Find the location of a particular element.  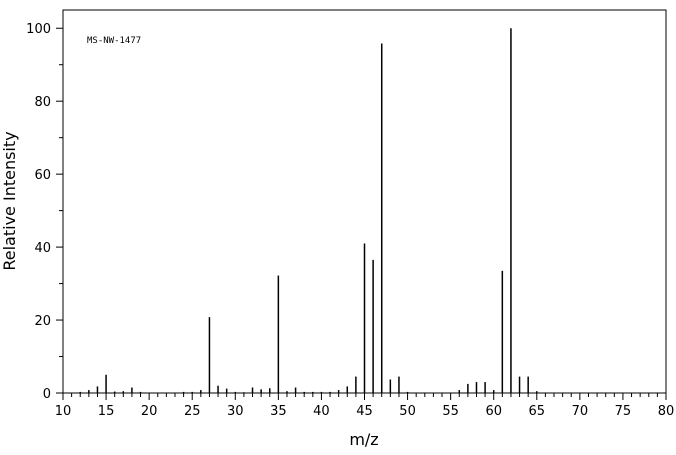

x-tick-label: 10 is located at coordinates (63, 411).